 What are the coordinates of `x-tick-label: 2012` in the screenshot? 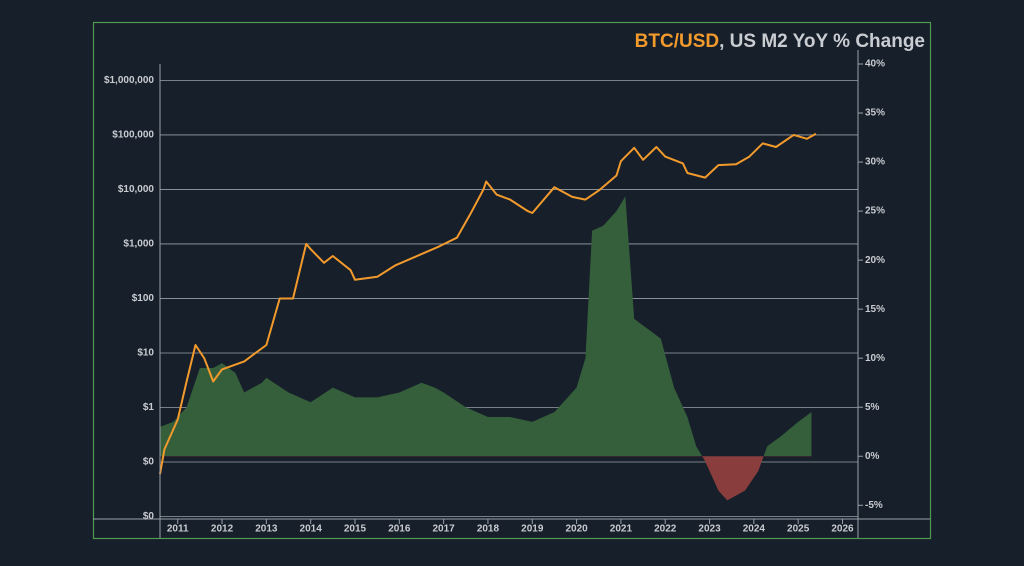 It's located at (222, 529).